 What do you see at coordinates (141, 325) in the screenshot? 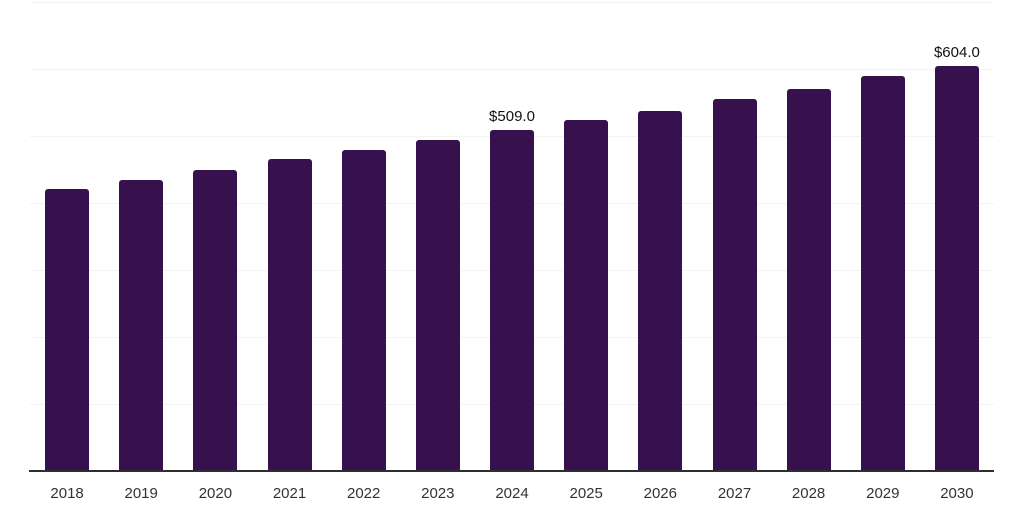
I see `bar-2019` at bounding box center [141, 325].